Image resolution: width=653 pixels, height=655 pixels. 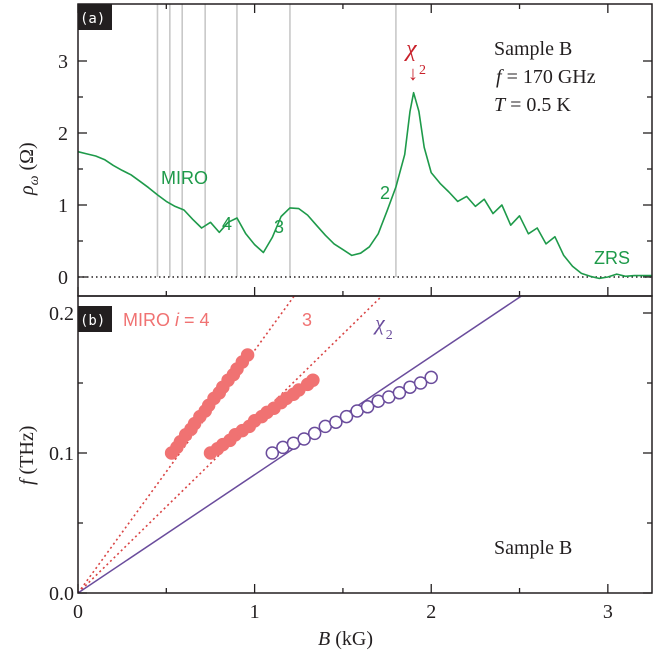 I want to click on miro-order-3: 3, so click(x=279, y=227).